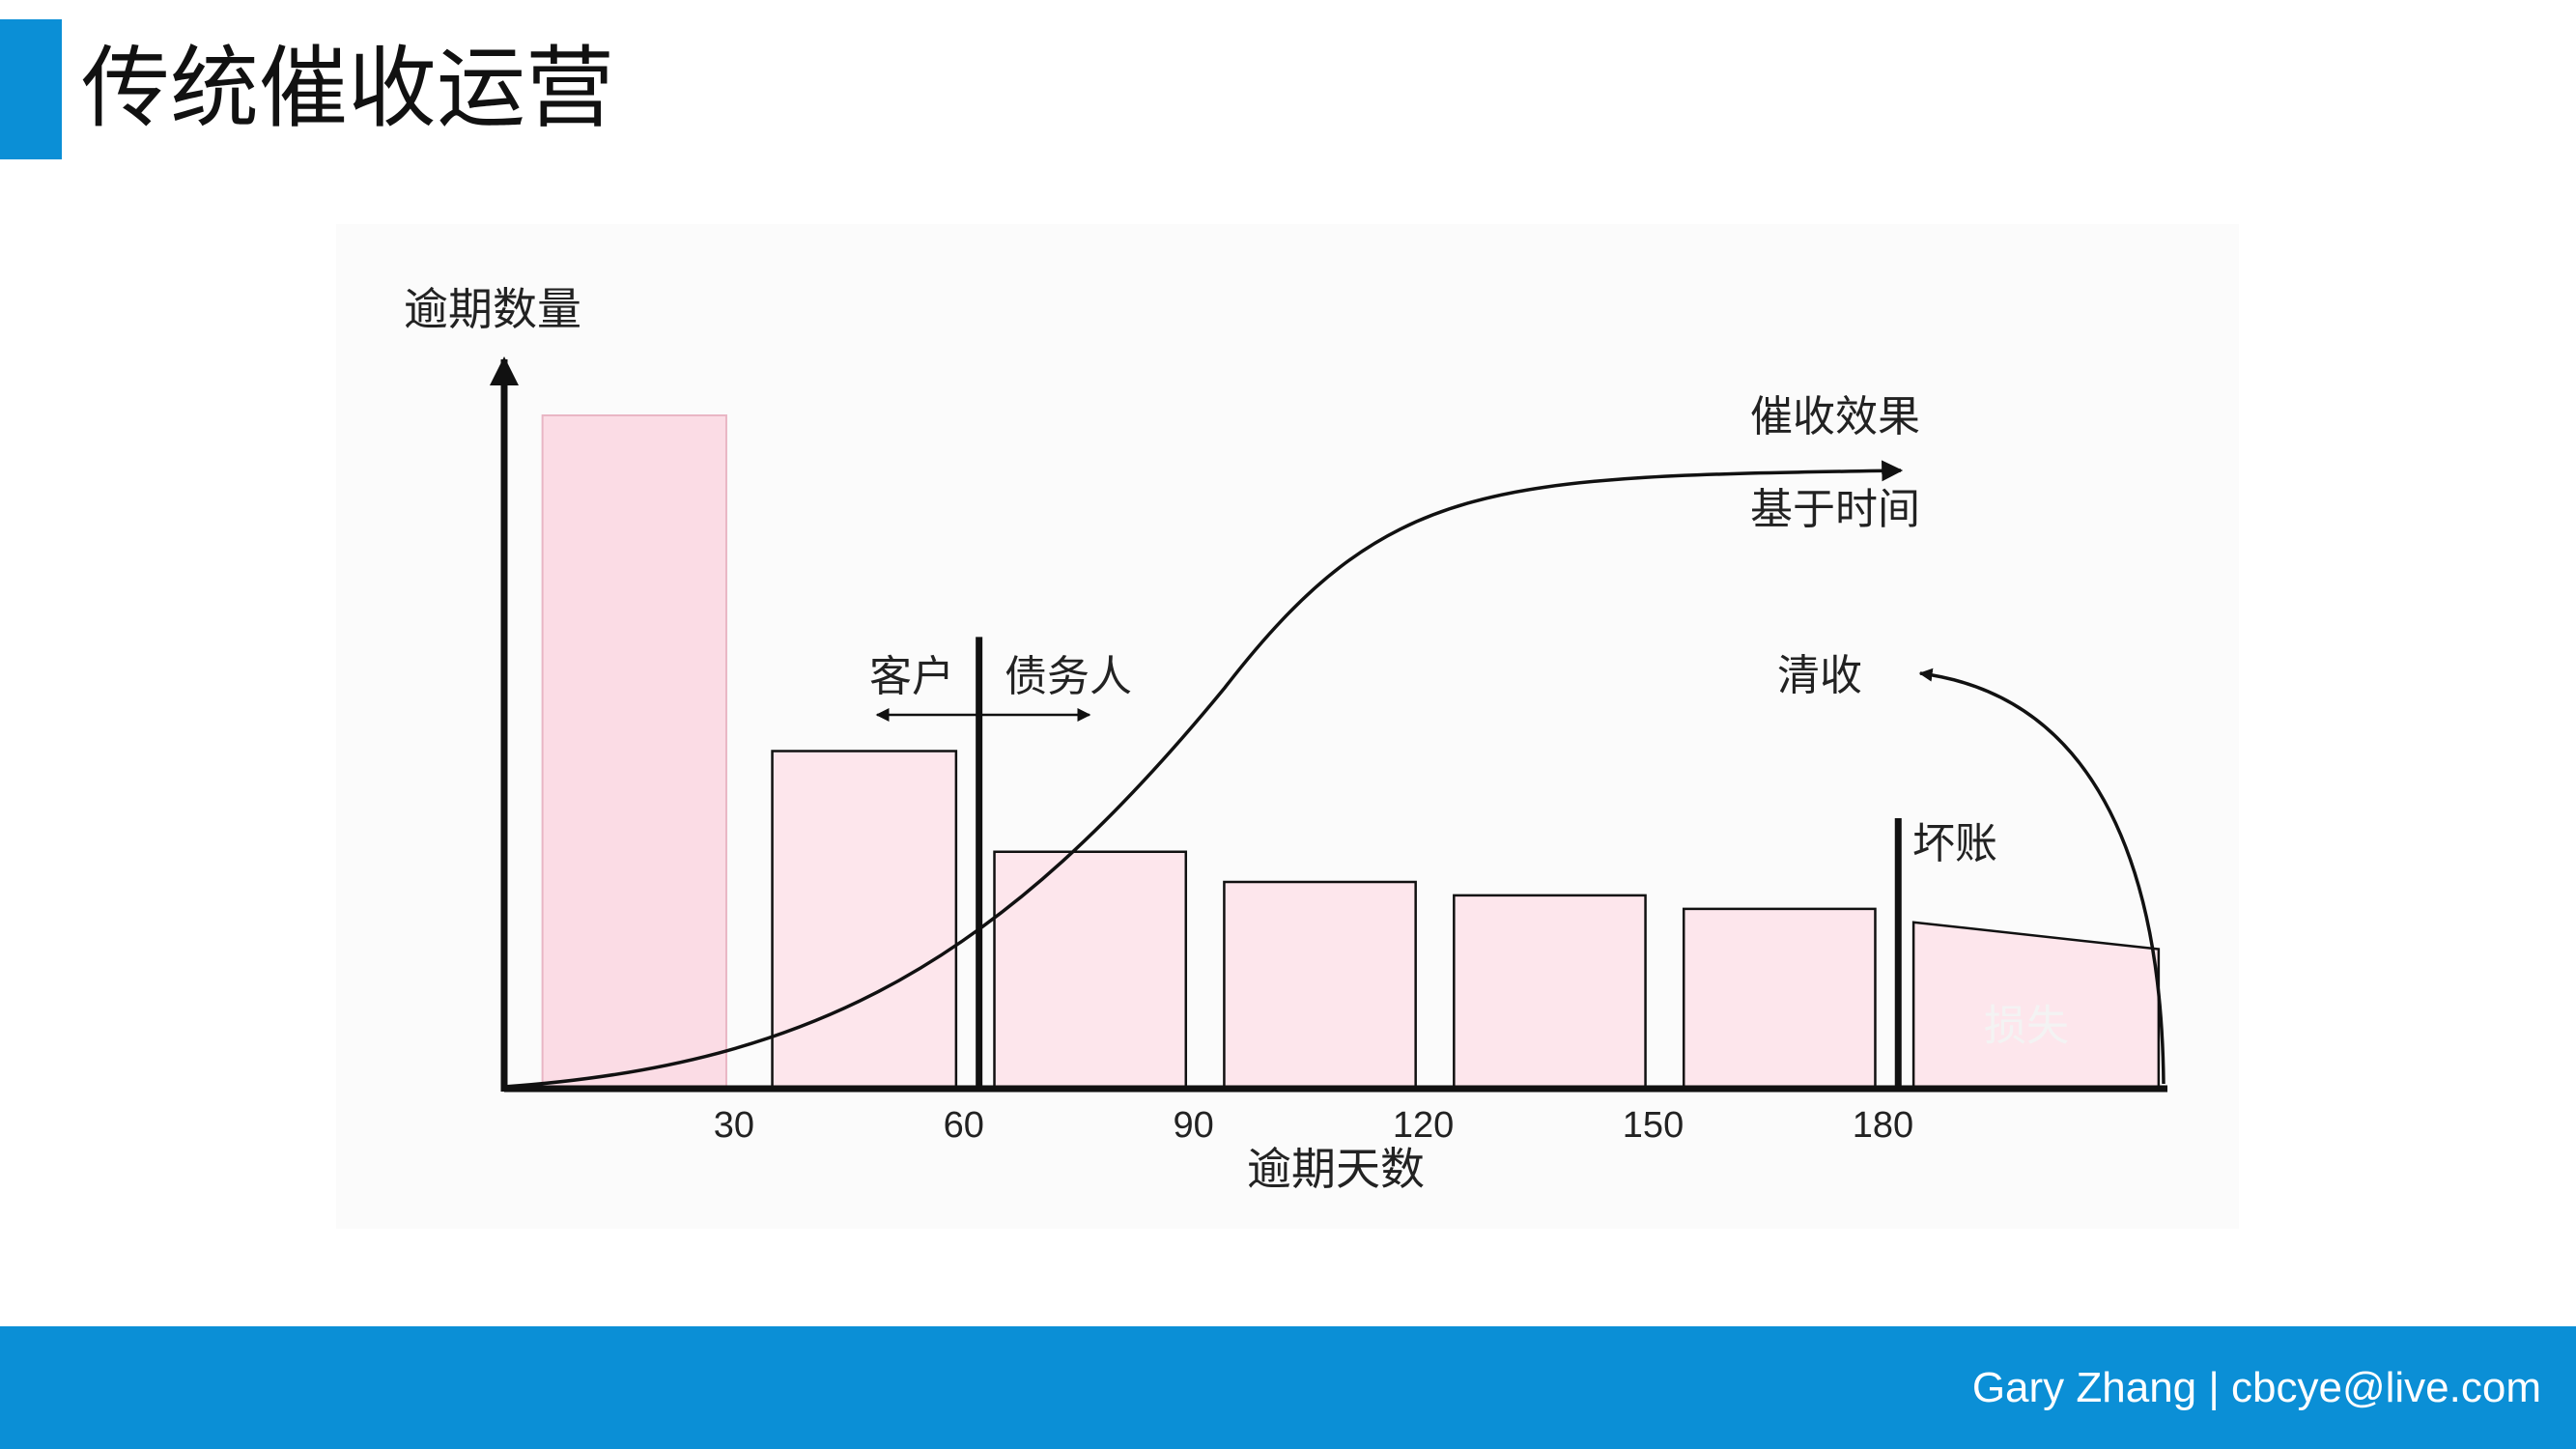 Image resolution: width=2576 pixels, height=1449 pixels. What do you see at coordinates (1068, 676) in the screenshot?
I see `annotation-debtor: 债务人` at bounding box center [1068, 676].